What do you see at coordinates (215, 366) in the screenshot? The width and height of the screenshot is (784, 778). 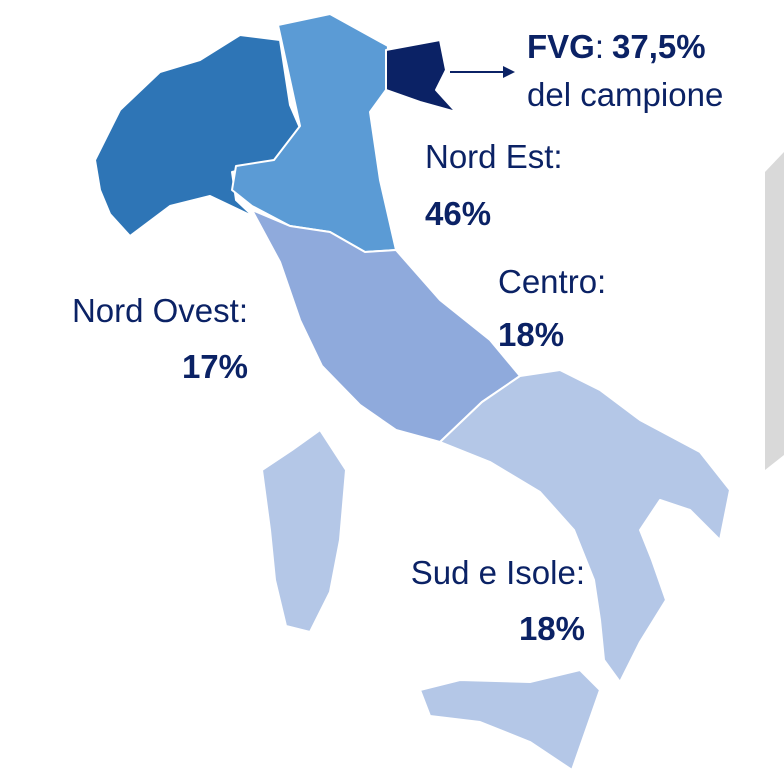 I see `region-value: 17%` at bounding box center [215, 366].